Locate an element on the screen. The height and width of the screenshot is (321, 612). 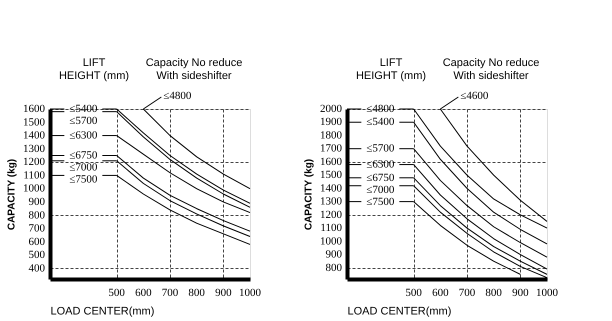
legend-label: ≤5400 is located at coordinates (380, 122).